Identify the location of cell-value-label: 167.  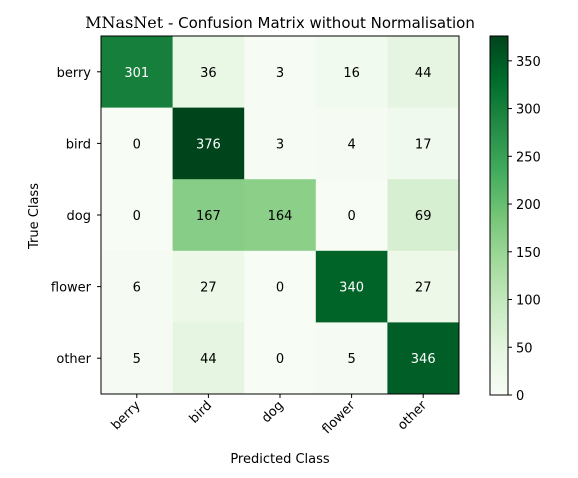
(208, 216).